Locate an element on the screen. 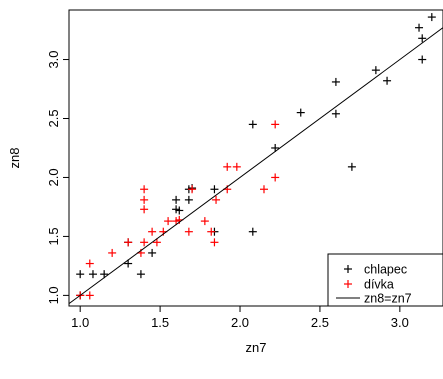  y-tick-label-3: 2.5 is located at coordinates (53, 118).